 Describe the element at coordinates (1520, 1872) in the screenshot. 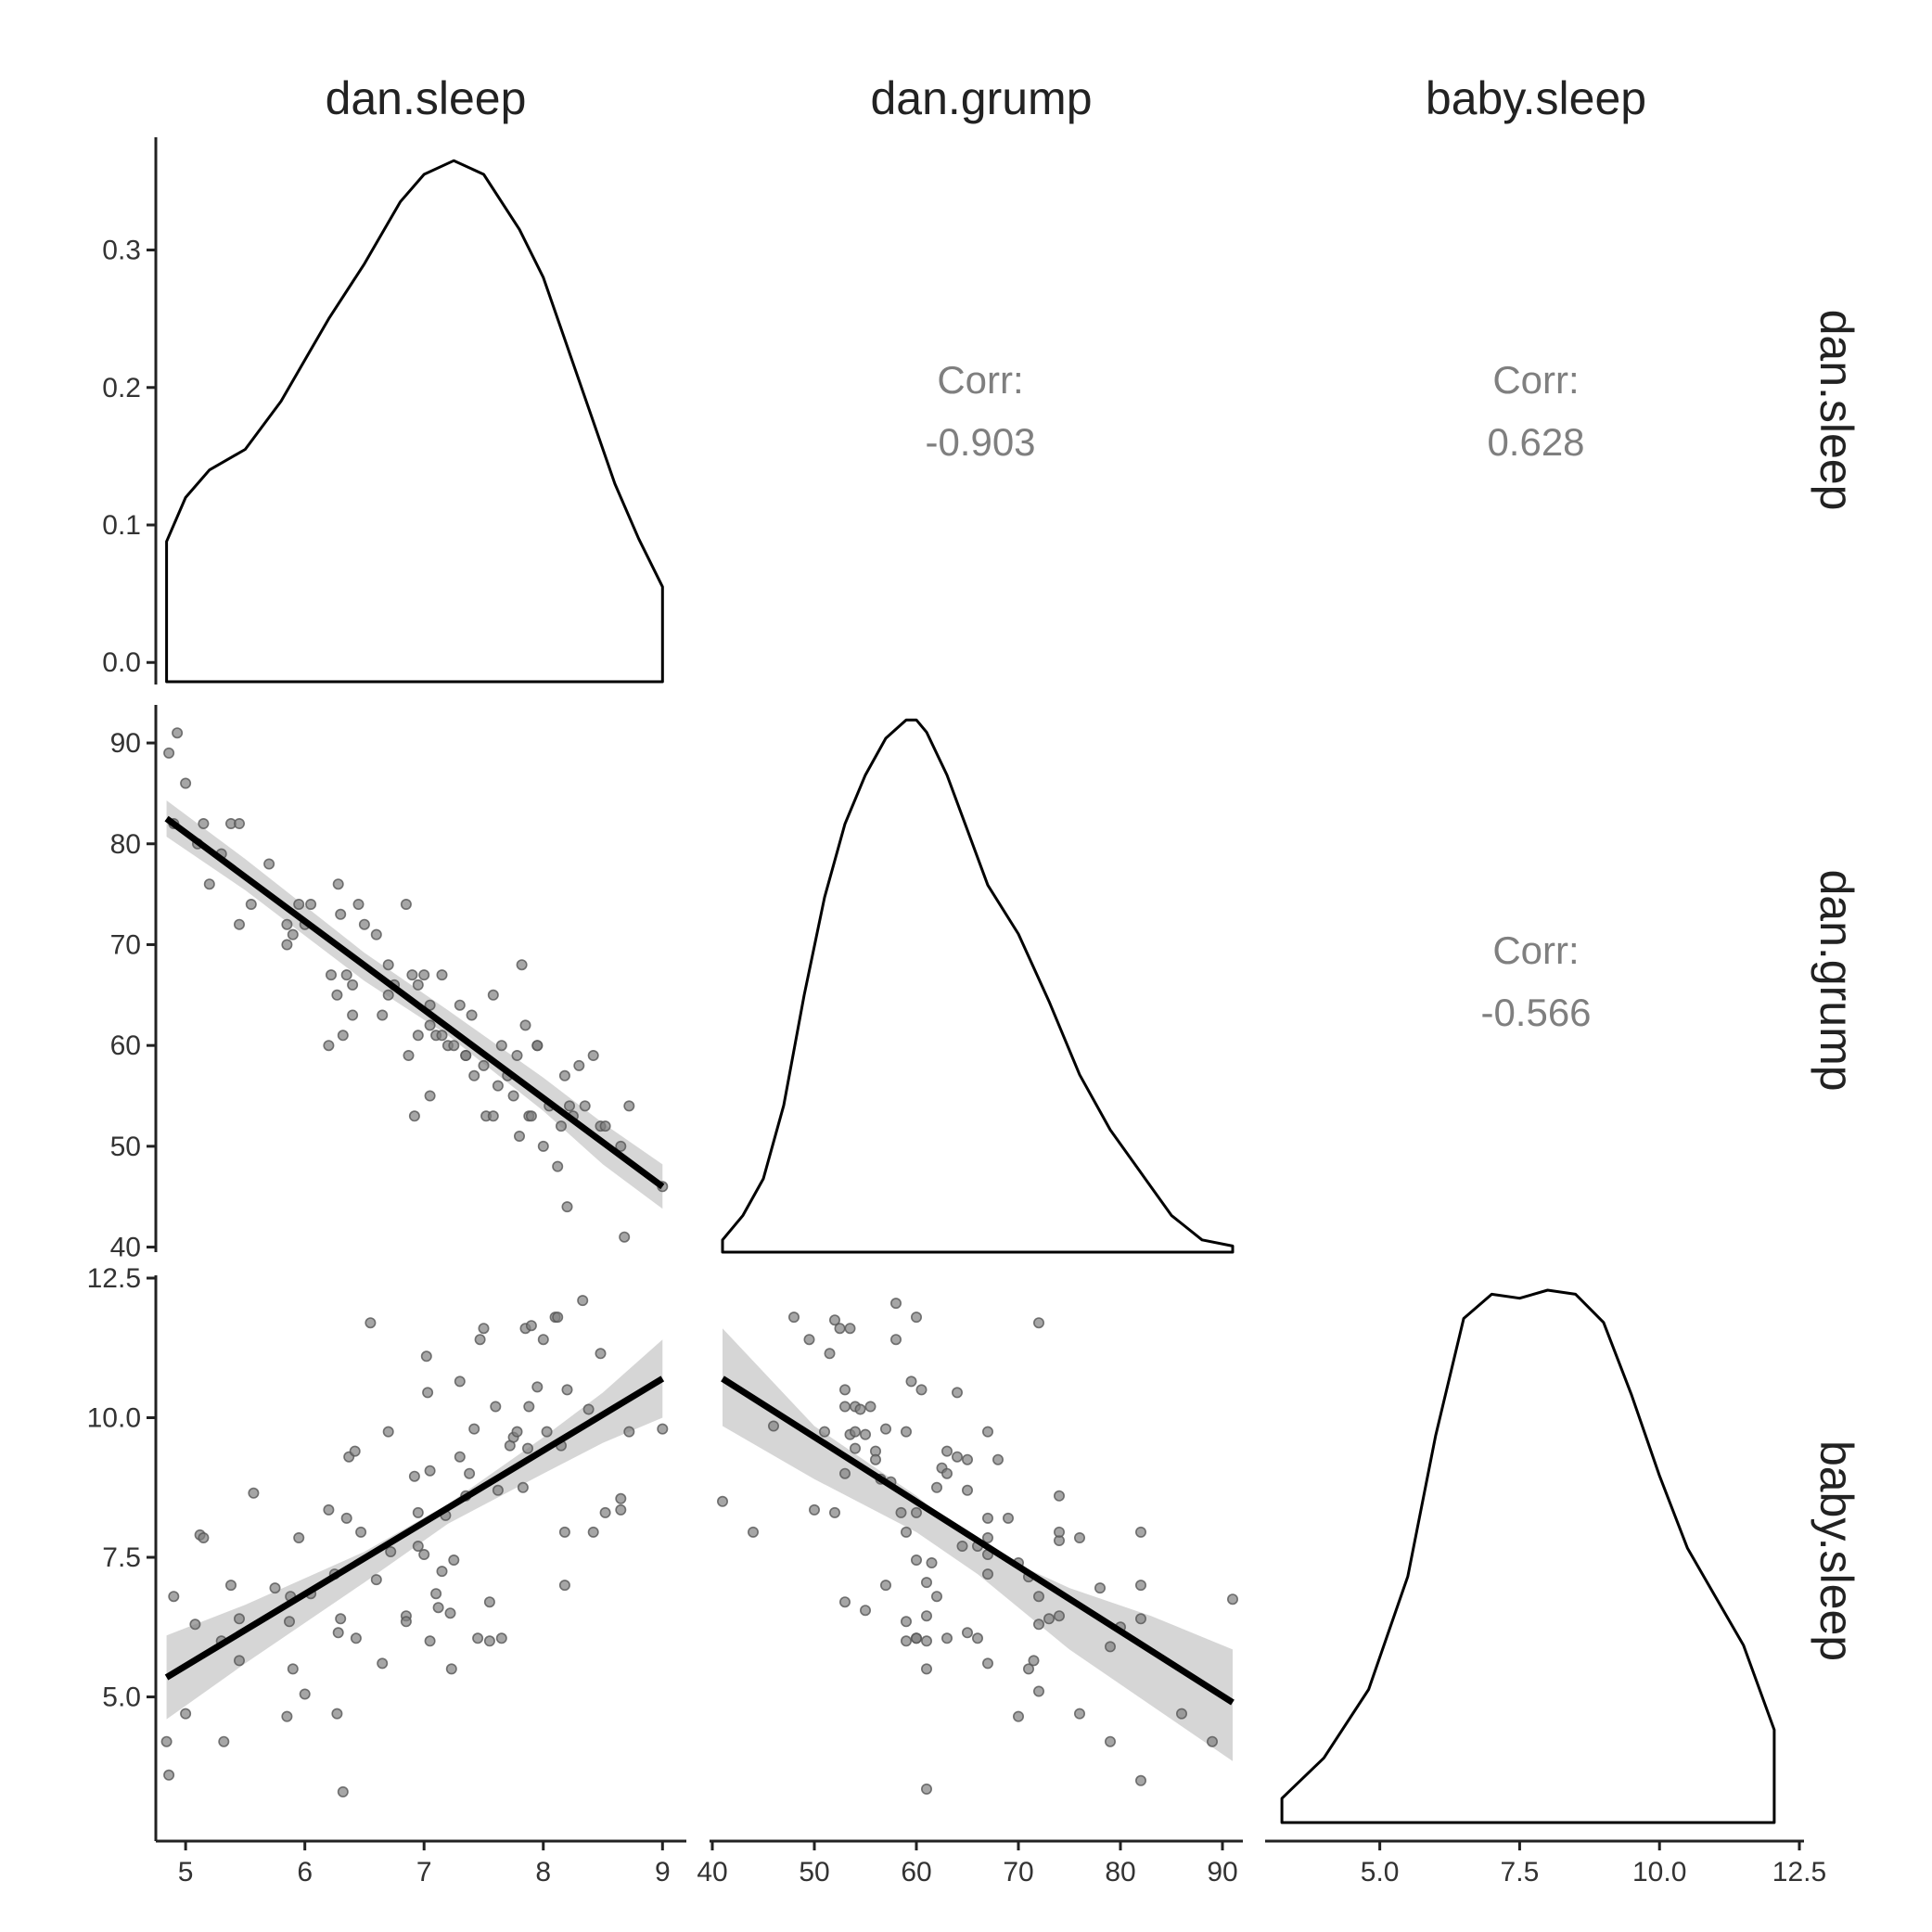

I see `x-tick-label: 7.5` at that location.